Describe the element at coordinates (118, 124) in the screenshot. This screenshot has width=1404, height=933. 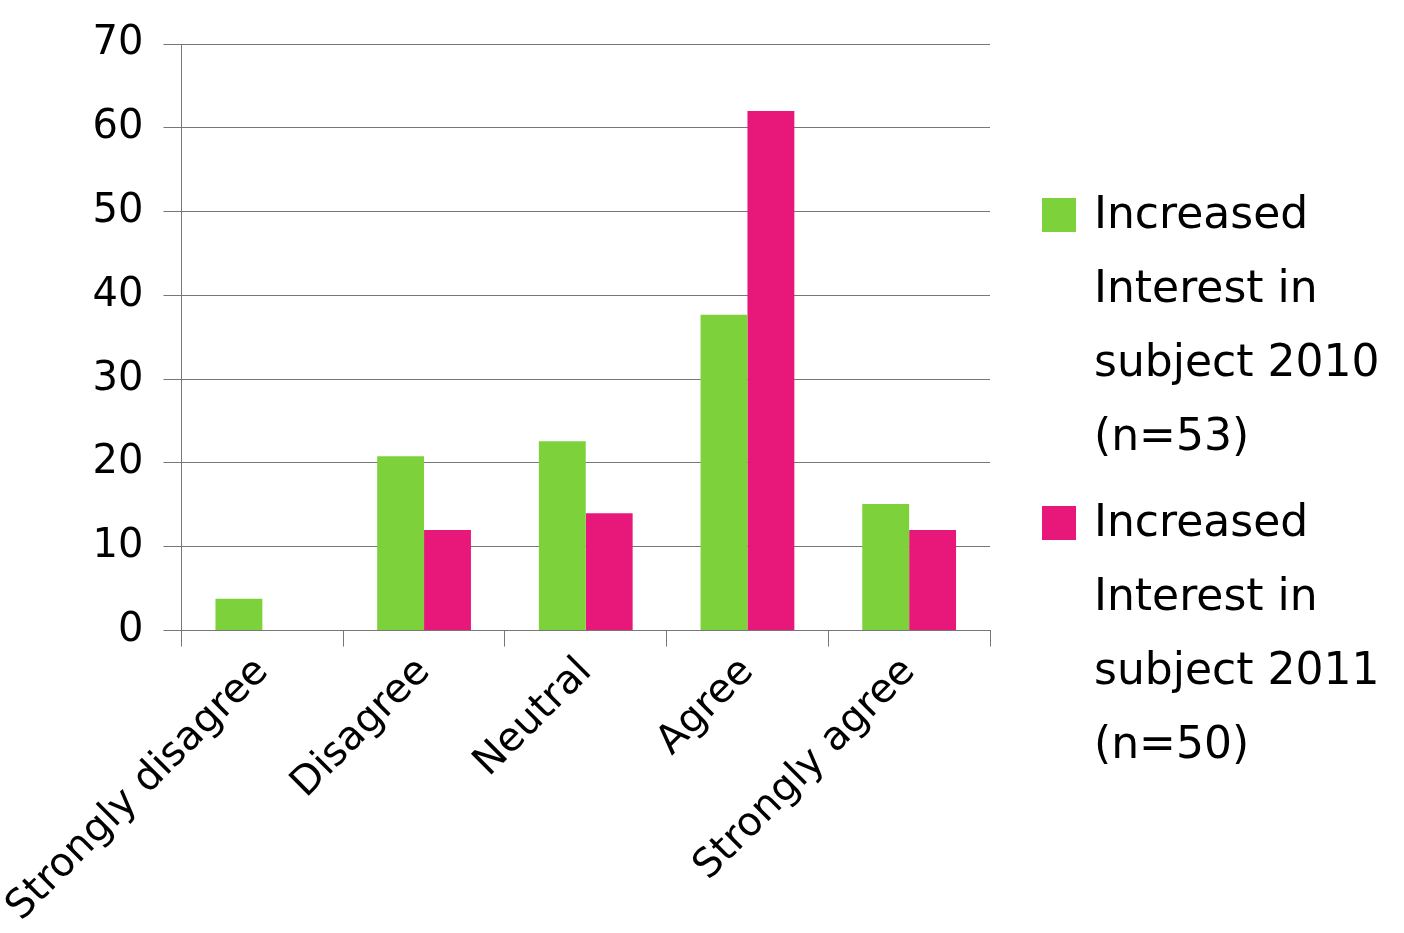
I see `y-tick-label: 60` at that location.